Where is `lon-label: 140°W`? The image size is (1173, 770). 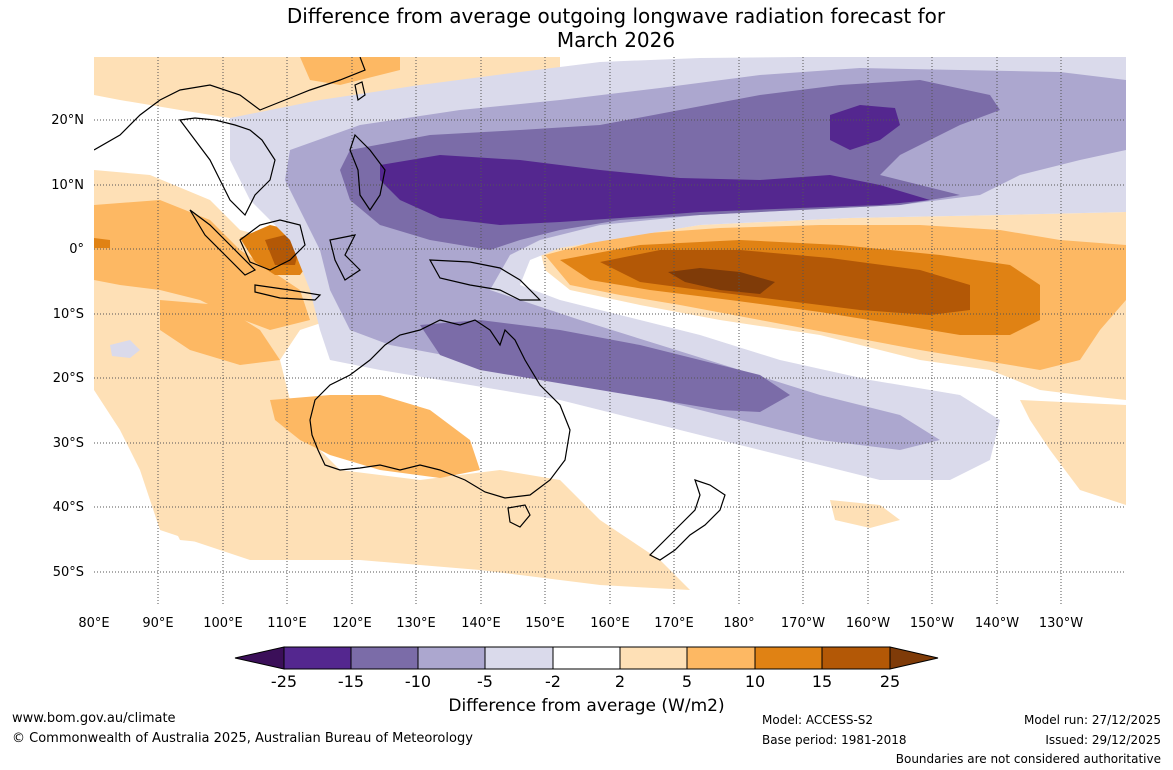 lon-label: 140°W is located at coordinates (997, 623).